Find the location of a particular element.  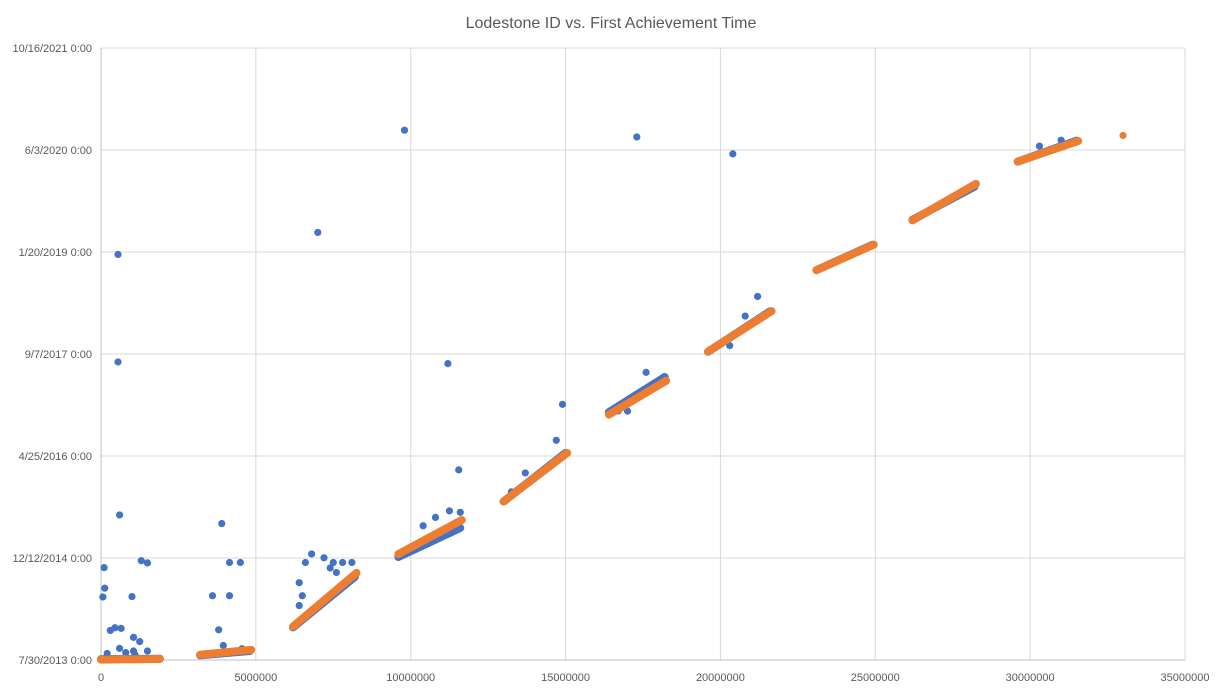

y-tick-label: 12/12/2014 0:00 is located at coordinates (52, 559).